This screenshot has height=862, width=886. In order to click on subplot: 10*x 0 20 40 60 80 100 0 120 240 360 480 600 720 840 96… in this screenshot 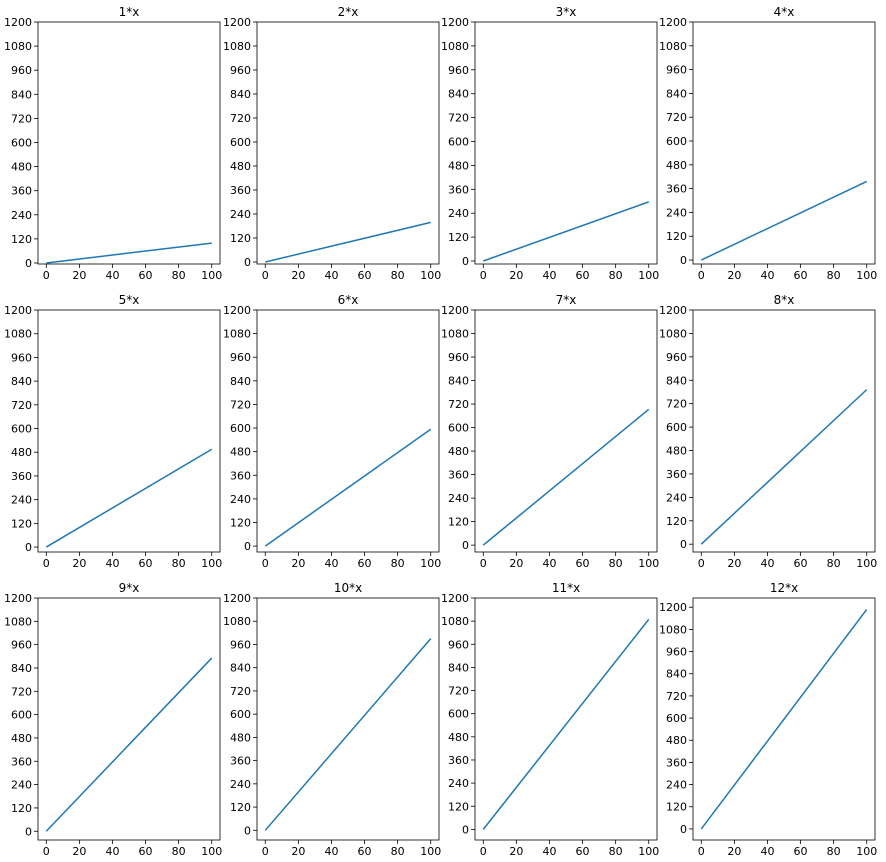, I will do `click(332, 719)`.